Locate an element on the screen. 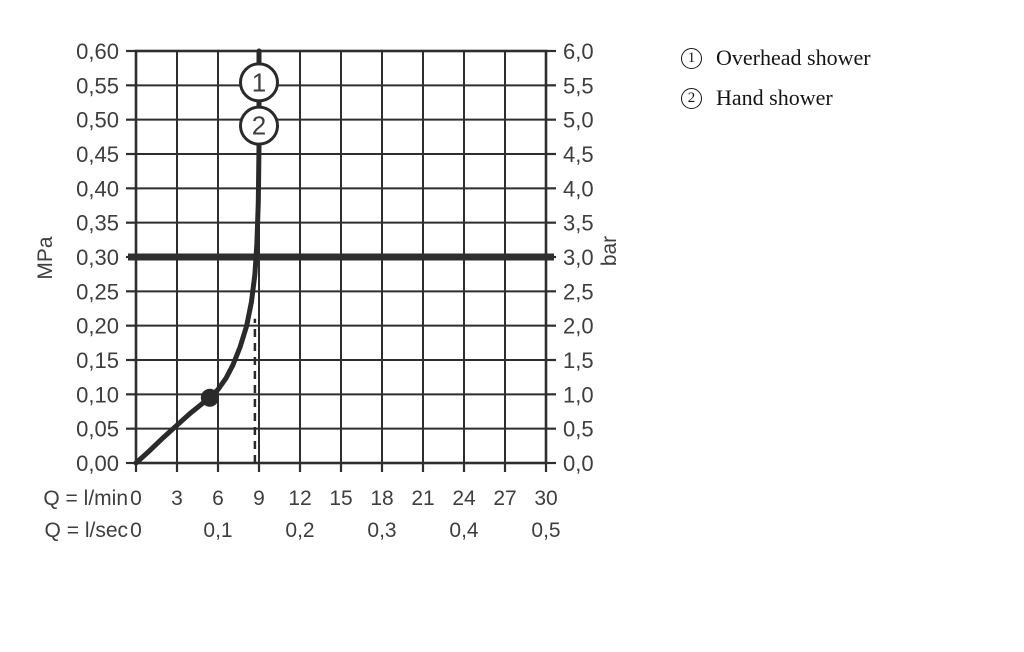 This screenshot has height=652, width=1024. x-tick-label: 12 is located at coordinates (299, 498).